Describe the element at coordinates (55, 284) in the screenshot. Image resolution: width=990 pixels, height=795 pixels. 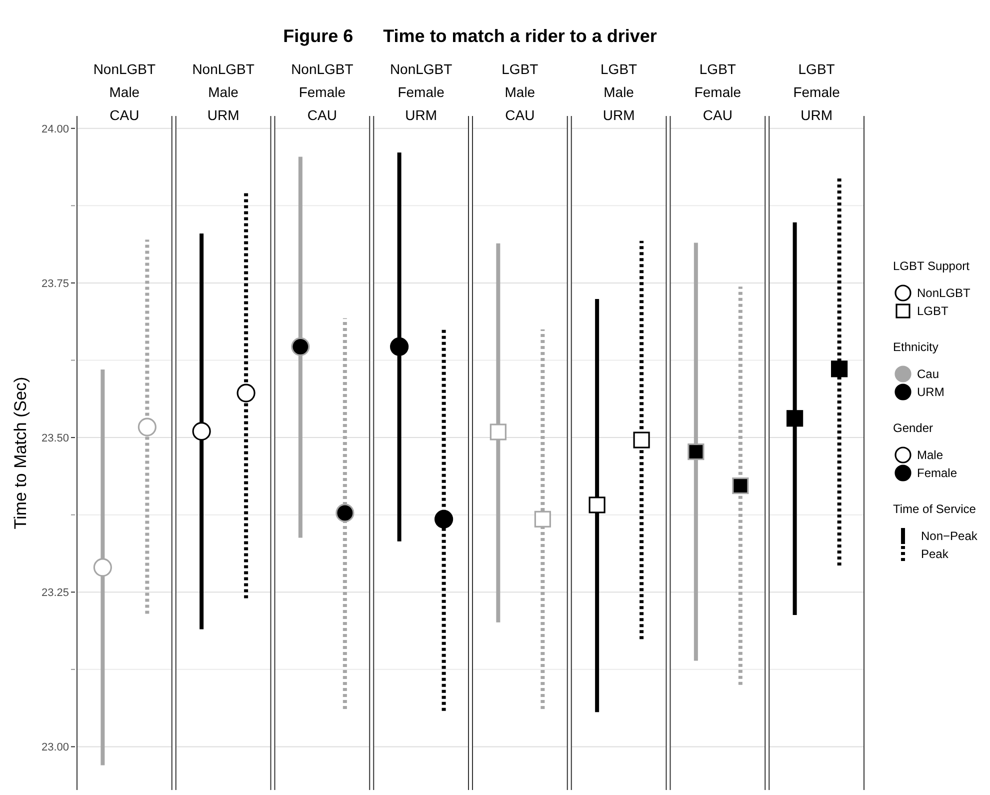
I see `y-tick-label: 23.75` at that location.